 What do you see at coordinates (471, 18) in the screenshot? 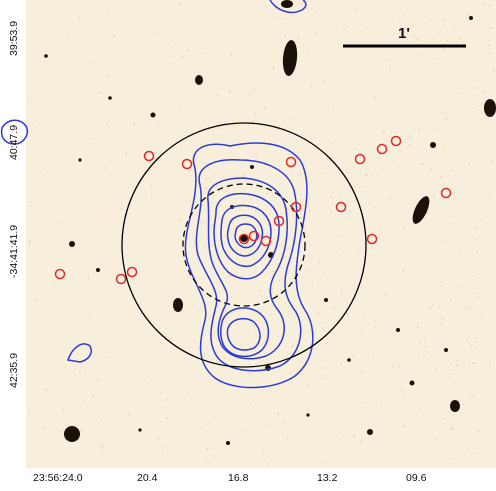
I see `source-top-right` at bounding box center [471, 18].